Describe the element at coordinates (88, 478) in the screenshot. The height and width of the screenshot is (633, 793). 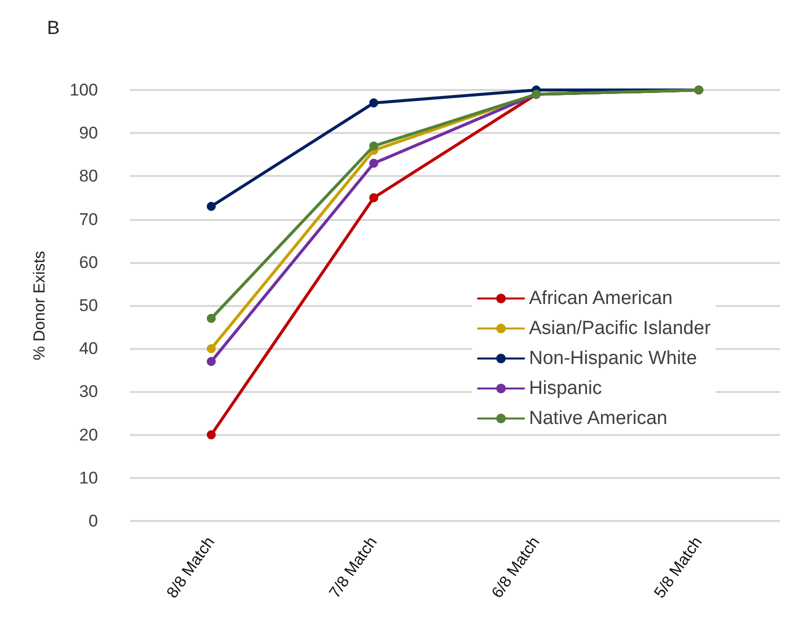
I see `y-tick-label: 10` at that location.